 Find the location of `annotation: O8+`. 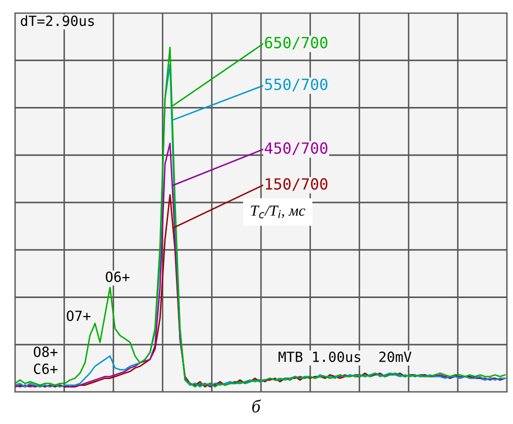

annotation: O8+ is located at coordinates (46, 352).